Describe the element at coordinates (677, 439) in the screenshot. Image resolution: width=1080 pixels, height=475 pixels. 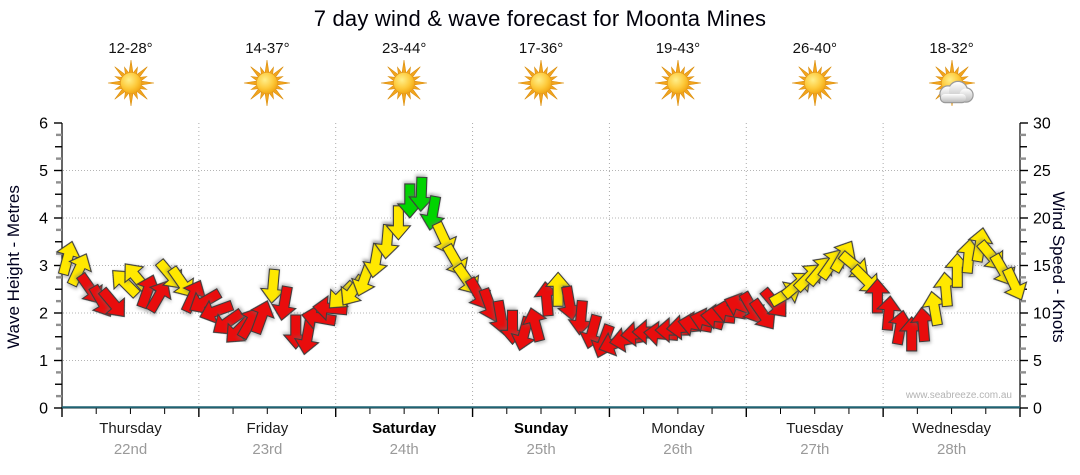
I see `day-label-monday: Monday 26th` at that location.